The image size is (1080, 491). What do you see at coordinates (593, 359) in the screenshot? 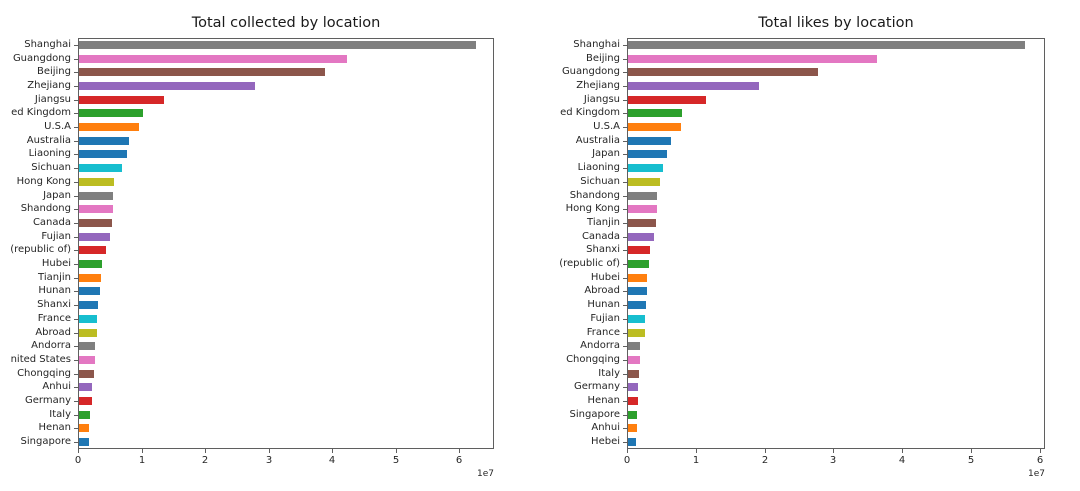
I see `y-axis-label: Chongqing` at bounding box center [593, 359].